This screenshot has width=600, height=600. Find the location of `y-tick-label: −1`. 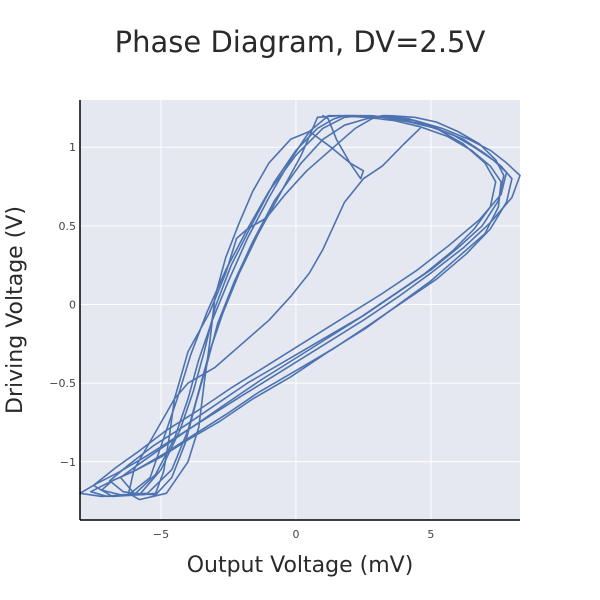

y-tick-label: −1 is located at coordinates (68, 462).